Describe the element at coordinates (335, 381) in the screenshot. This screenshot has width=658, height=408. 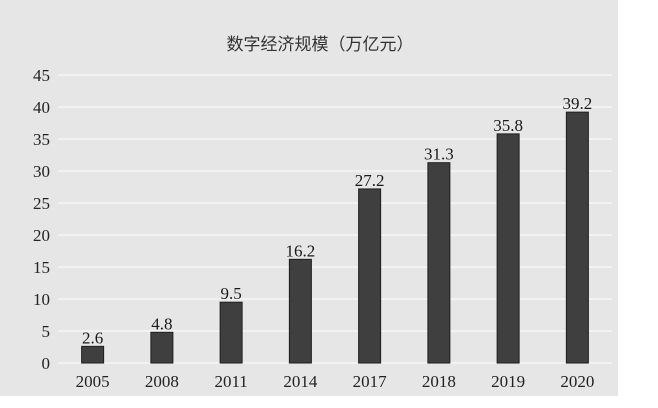
I see `x-axis-ticks: 2005 2008 2011 2014 2017 2018 2019 2020` at that location.